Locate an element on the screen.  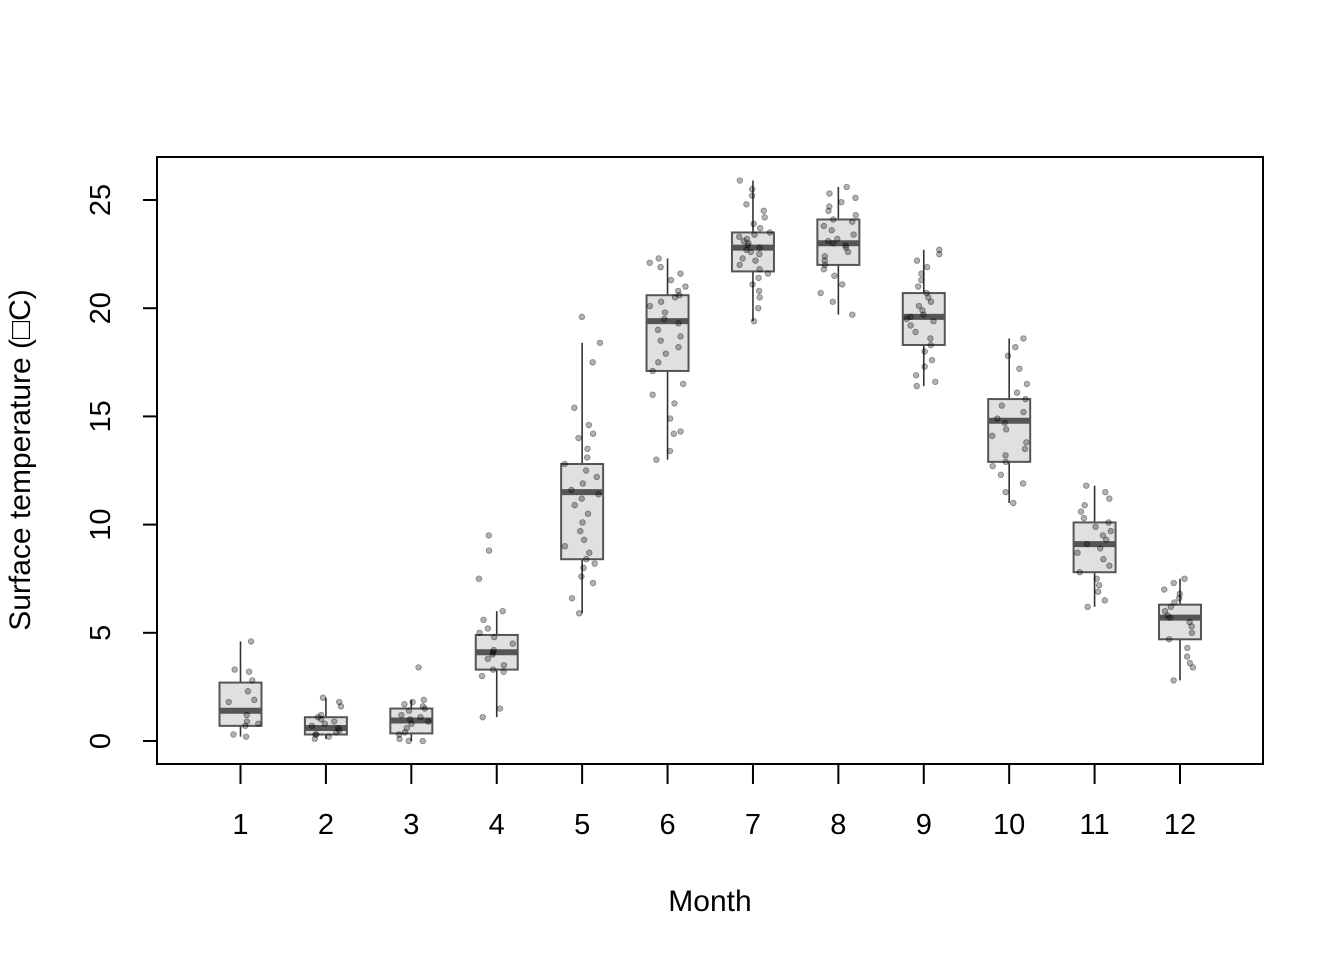
x-tick-label: 2 is located at coordinates (326, 825).